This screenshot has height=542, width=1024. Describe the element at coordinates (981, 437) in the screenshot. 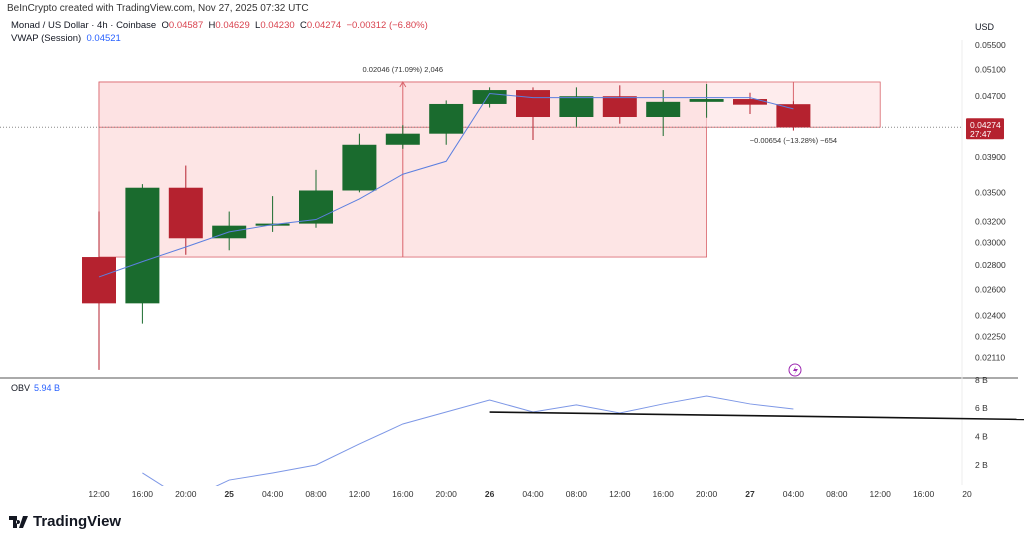

I see `obv-tick-label: 4 B` at that location.